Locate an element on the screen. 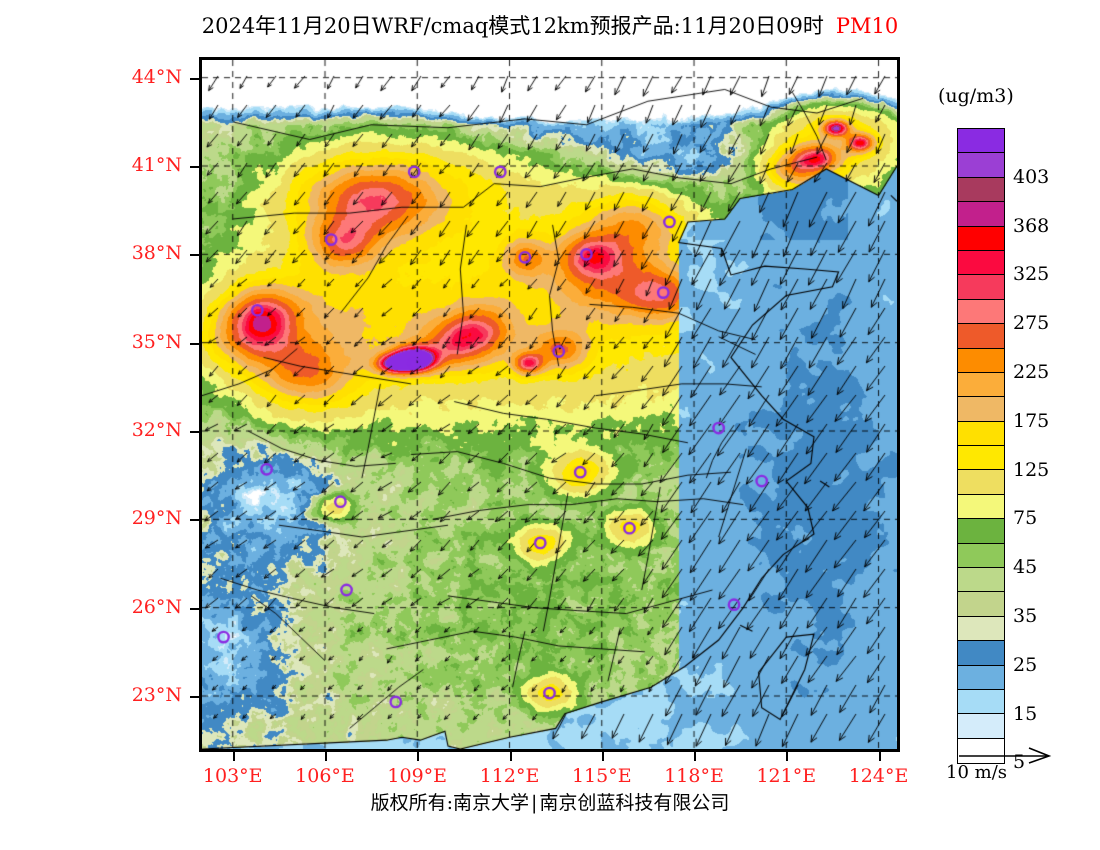 The width and height of the screenshot is (1100, 850). colorbar-tick-label-35: 35 is located at coordinates (1025, 616).